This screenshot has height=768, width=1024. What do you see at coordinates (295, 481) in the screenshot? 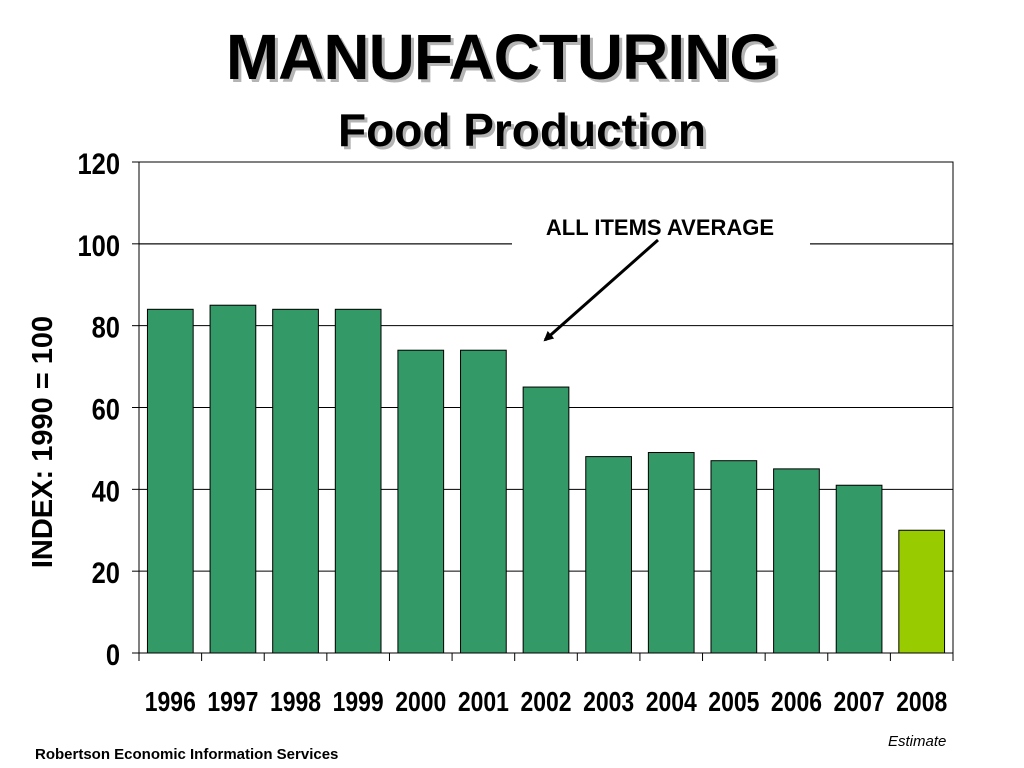
I see `bar-1998` at bounding box center [295, 481].